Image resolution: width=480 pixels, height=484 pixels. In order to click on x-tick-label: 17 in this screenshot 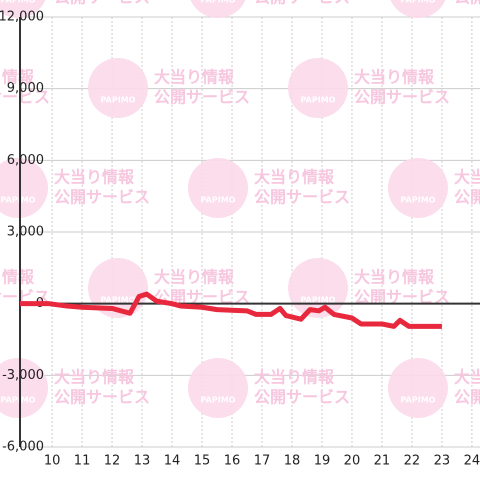, I will do `click(262, 461)`.